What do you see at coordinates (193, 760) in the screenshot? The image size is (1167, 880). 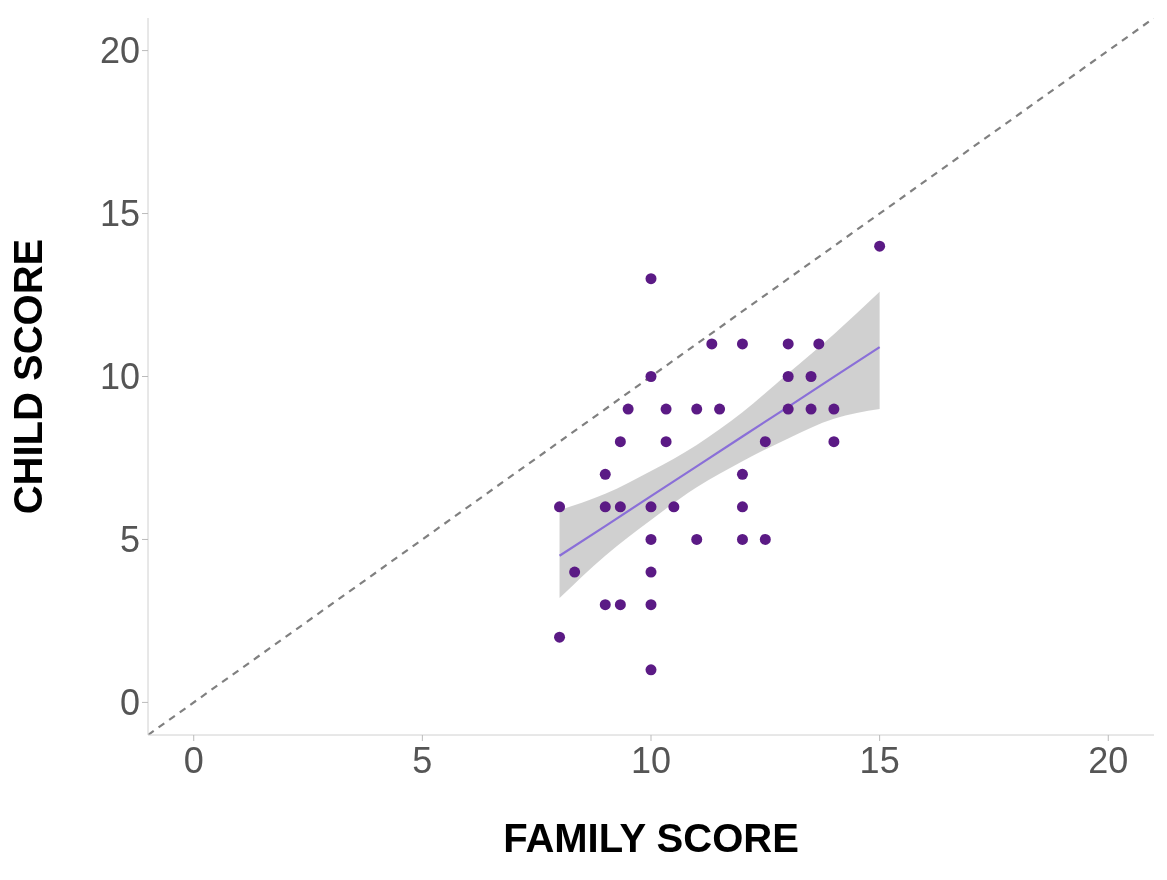 I see `x-tick-label: 0` at bounding box center [193, 760].